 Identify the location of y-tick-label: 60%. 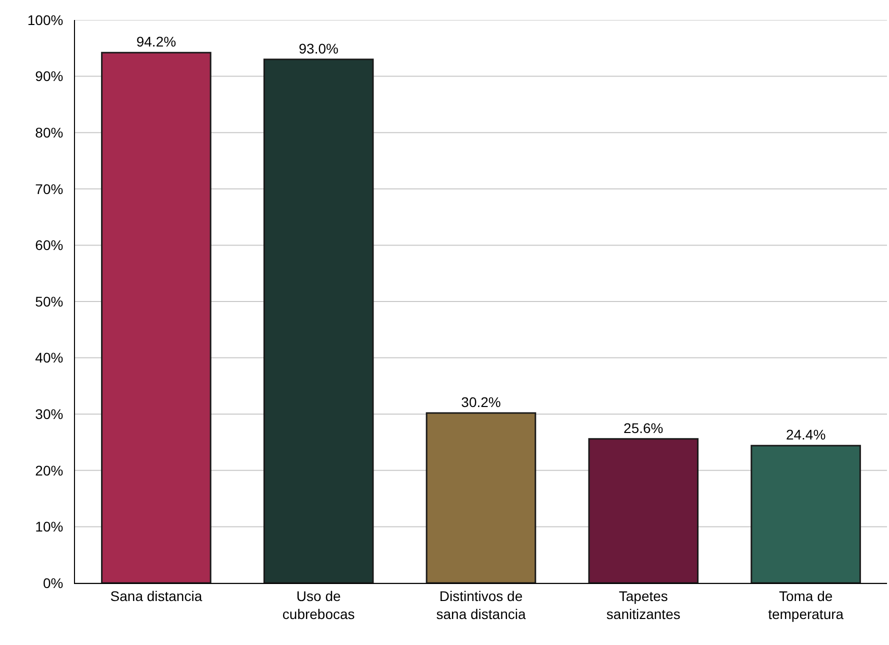
(49, 245).